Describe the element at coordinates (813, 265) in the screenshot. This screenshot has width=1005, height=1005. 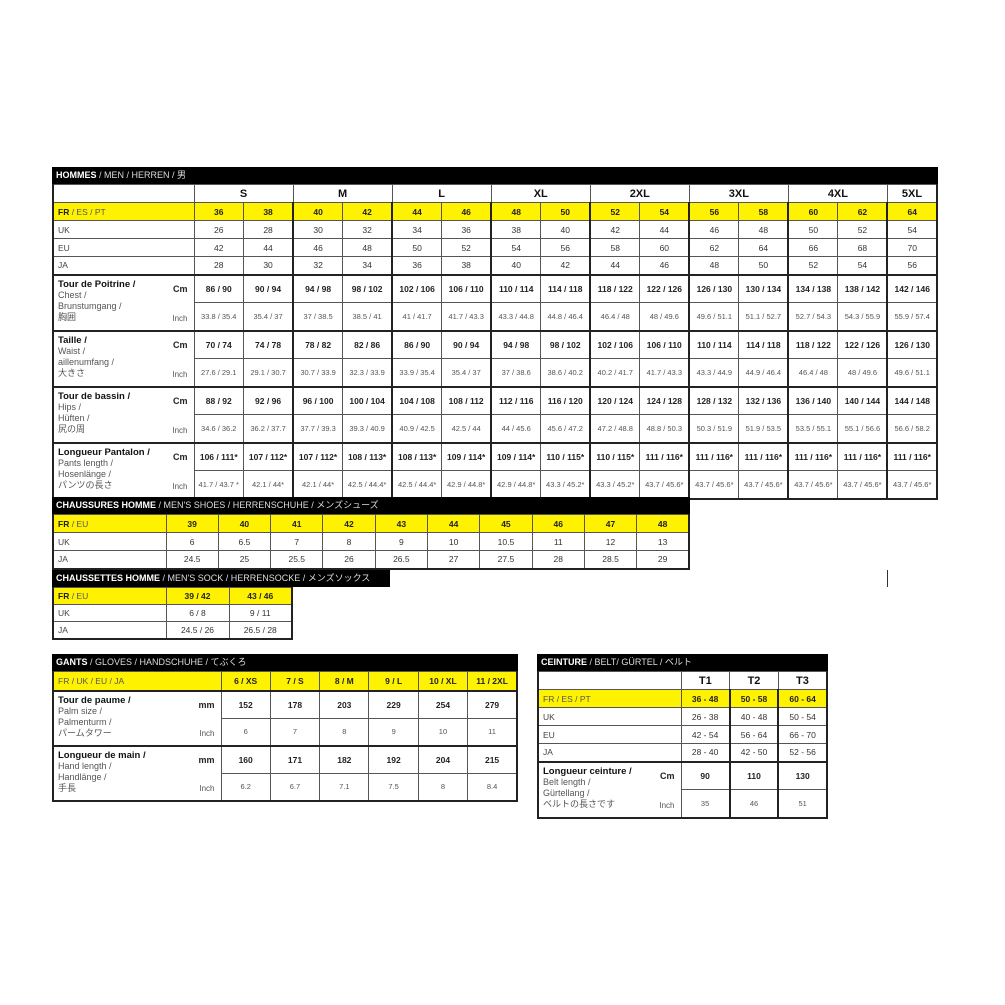
I see `size-cell: 52` at that location.